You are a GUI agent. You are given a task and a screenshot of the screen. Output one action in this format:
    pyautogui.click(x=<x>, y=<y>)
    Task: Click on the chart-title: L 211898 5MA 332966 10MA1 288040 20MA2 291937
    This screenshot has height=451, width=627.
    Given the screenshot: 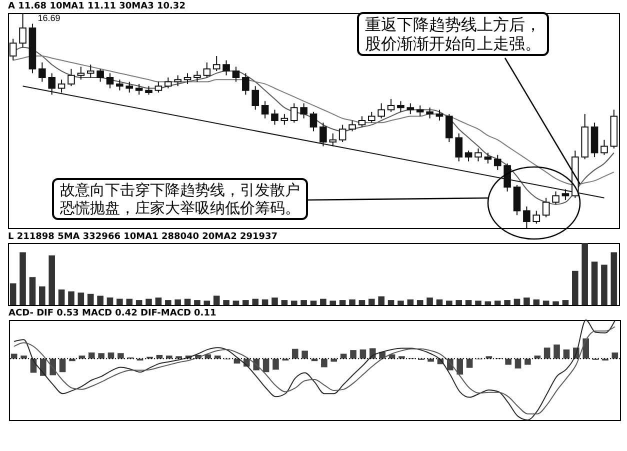 What is the action you would take?
    pyautogui.click(x=143, y=237)
    